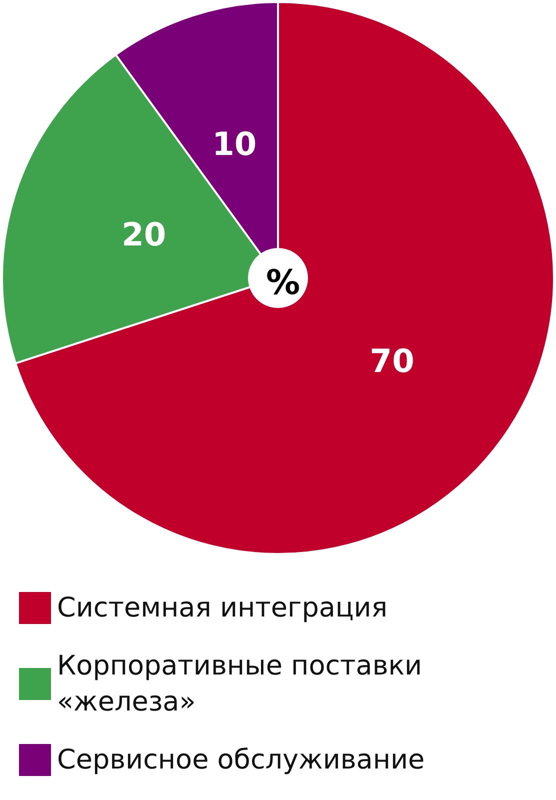 This screenshot has height=800, width=556. Describe the element at coordinates (222, 608) in the screenshot. I see `legend-label: Системная интеграция` at that location.